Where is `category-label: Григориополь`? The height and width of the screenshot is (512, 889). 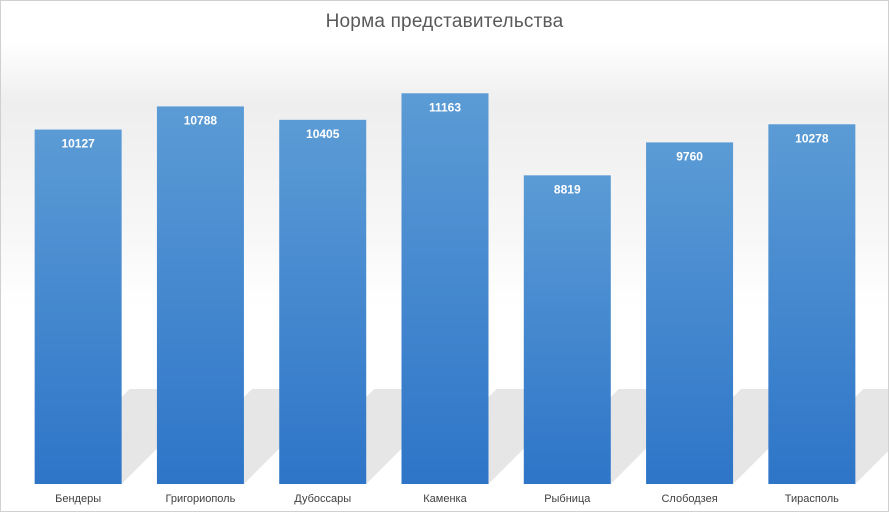 category-label: Григориополь is located at coordinates (200, 499).